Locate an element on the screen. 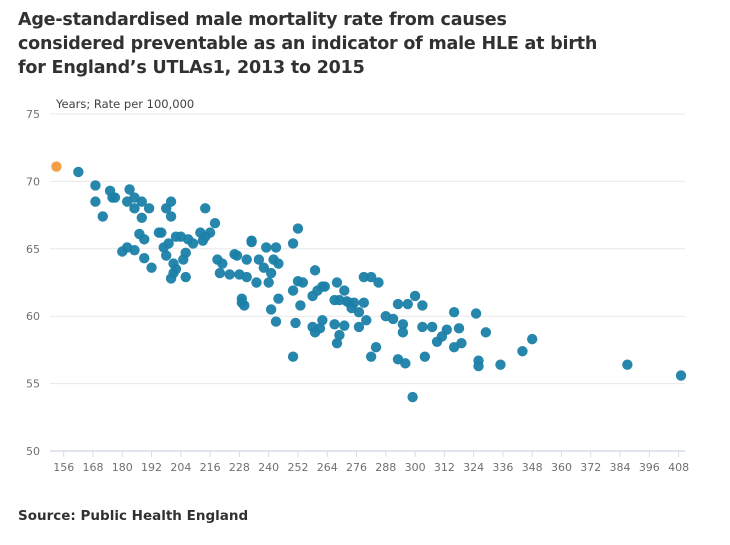 The width and height of the screenshot is (730, 545). x-tick-label: 180 is located at coordinates (122, 467).